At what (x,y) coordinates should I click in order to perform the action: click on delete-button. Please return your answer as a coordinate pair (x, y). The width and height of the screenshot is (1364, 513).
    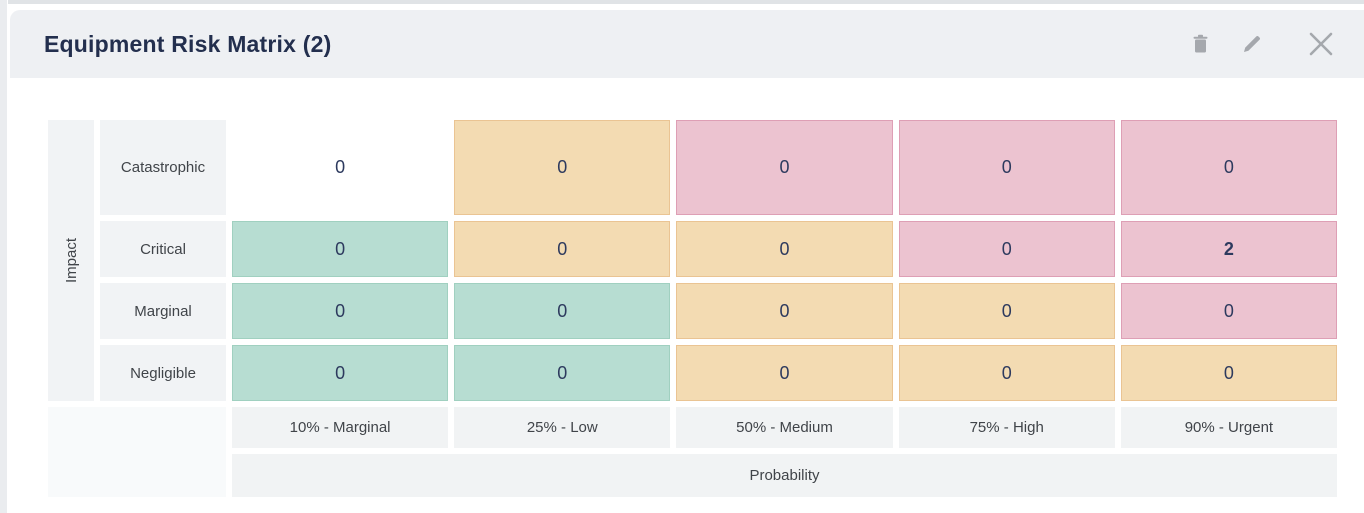
    Looking at the image, I should click on (1200, 44).